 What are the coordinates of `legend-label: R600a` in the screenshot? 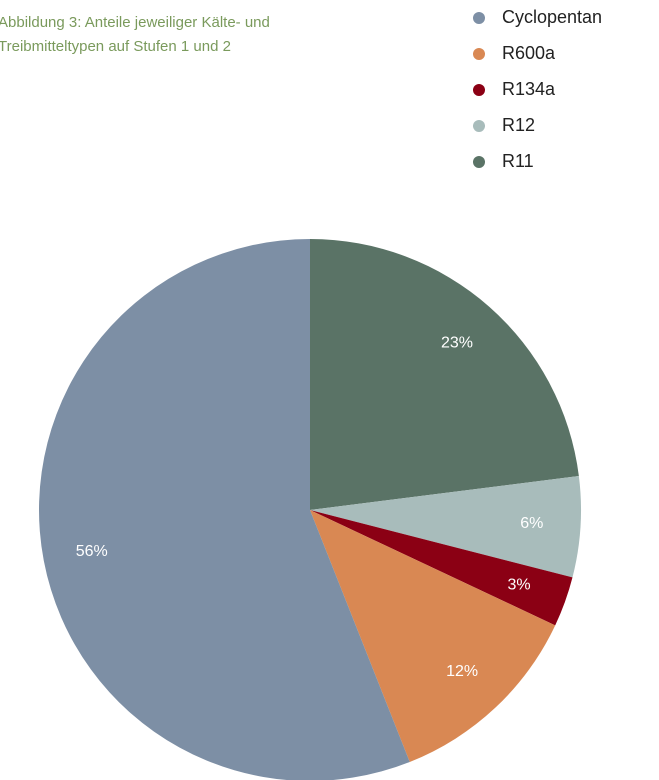 It's located at (529, 53).